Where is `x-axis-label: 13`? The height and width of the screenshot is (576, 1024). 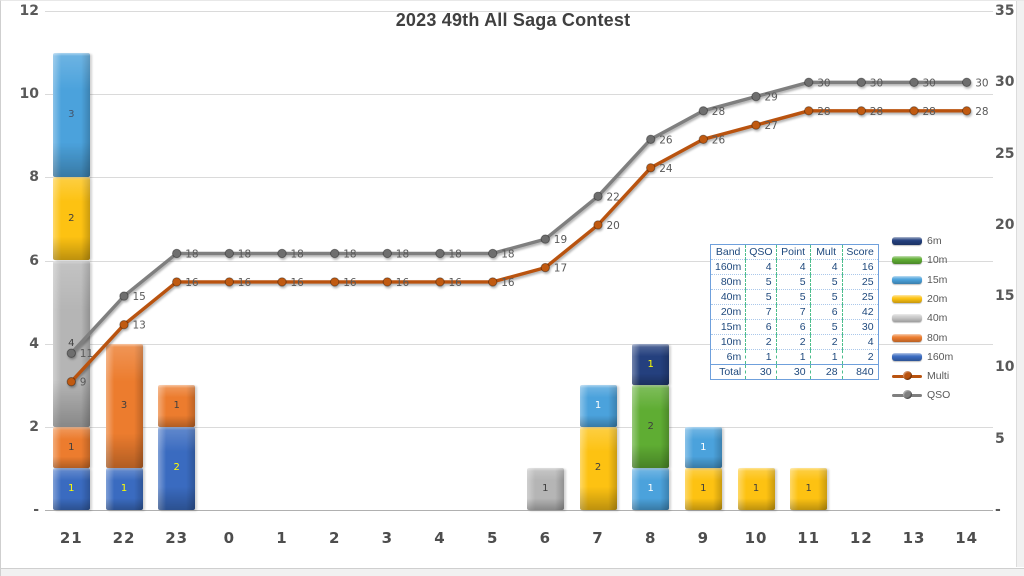
x-axis-label: 13 is located at coordinates (914, 538).